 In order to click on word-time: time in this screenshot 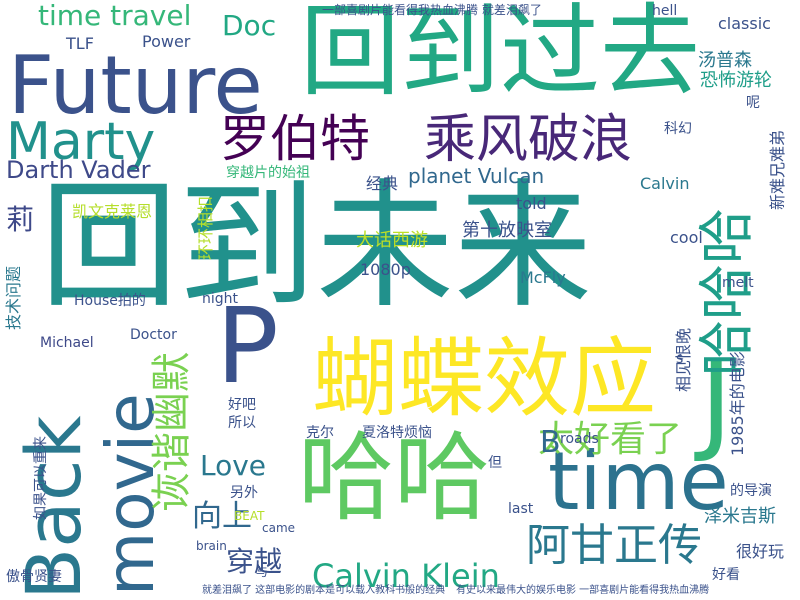, I will do `click(638, 481)`.